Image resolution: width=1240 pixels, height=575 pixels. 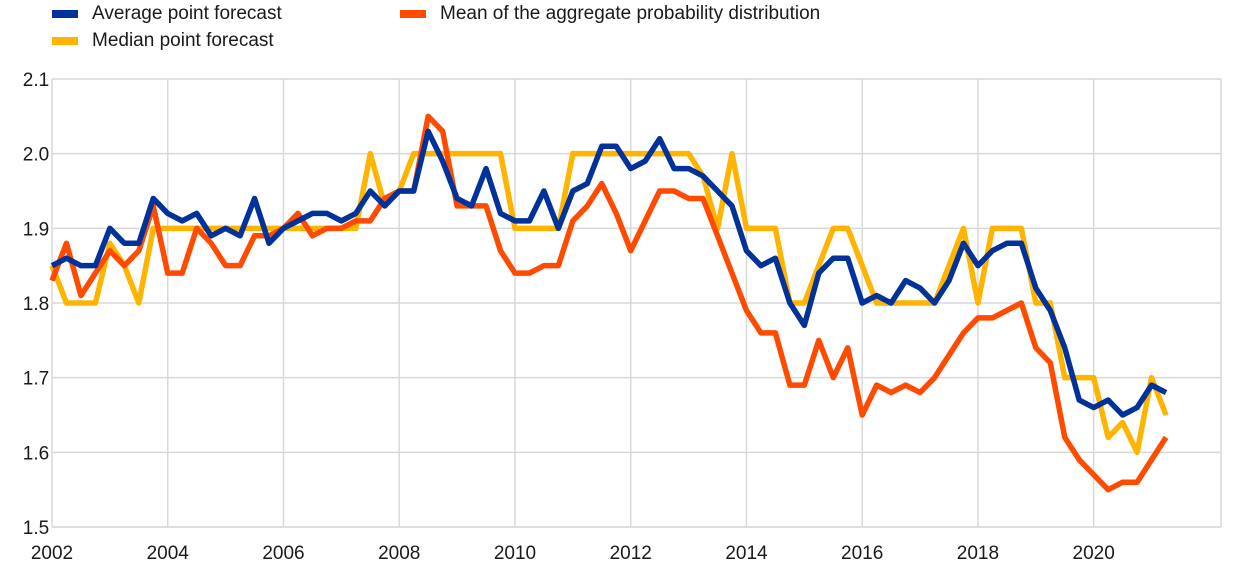 I want to click on legend-label-median: Median point forecast, so click(x=183, y=40).